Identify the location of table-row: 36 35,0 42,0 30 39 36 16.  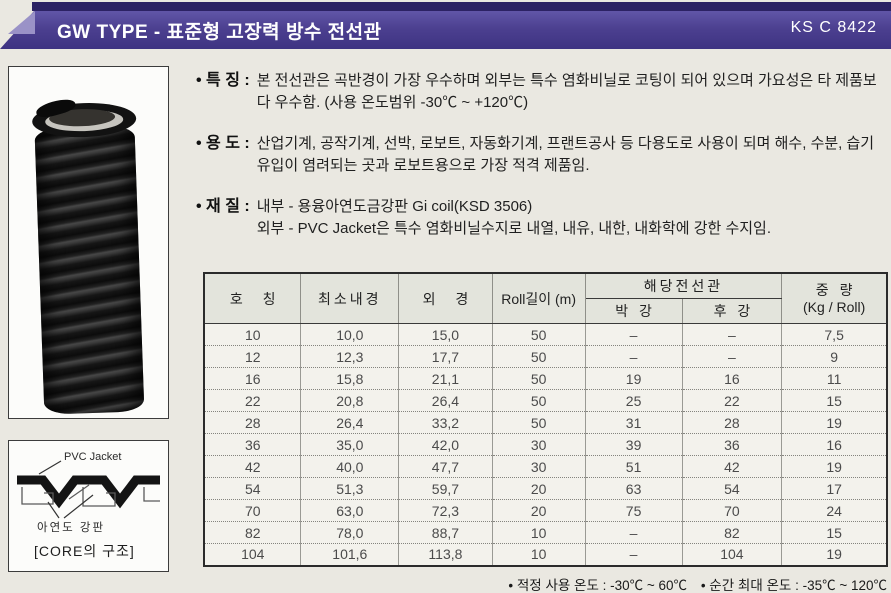
(545, 444).